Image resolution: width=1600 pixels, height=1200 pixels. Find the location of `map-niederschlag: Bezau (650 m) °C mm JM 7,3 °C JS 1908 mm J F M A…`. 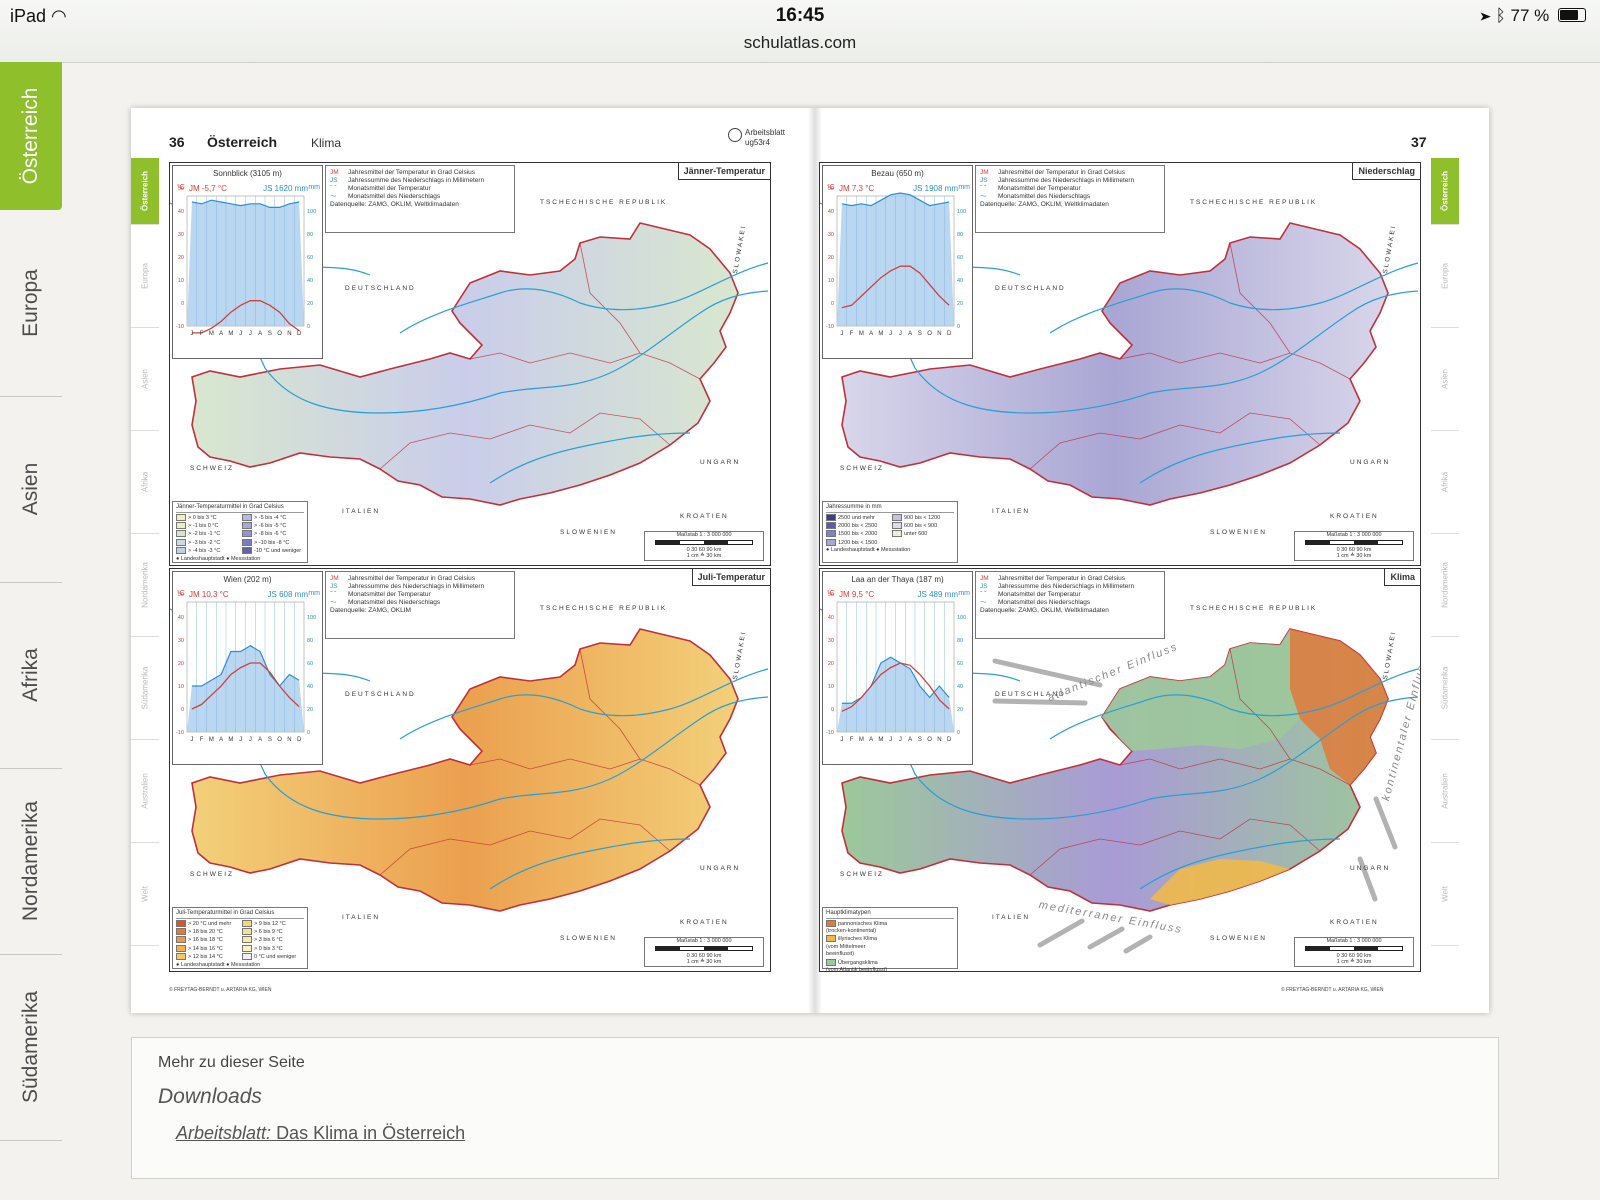

map-niederschlag: Bezau (650 m) °C mm JM 7,3 °C JS 1908 mm J F M A… is located at coordinates (1120, 364).